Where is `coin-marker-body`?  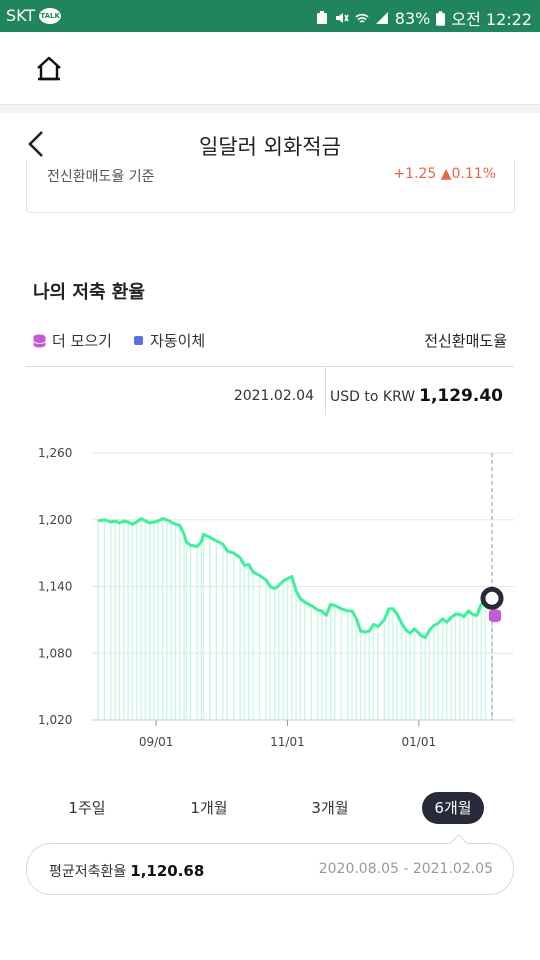
coin-marker-body is located at coordinates (495, 616).